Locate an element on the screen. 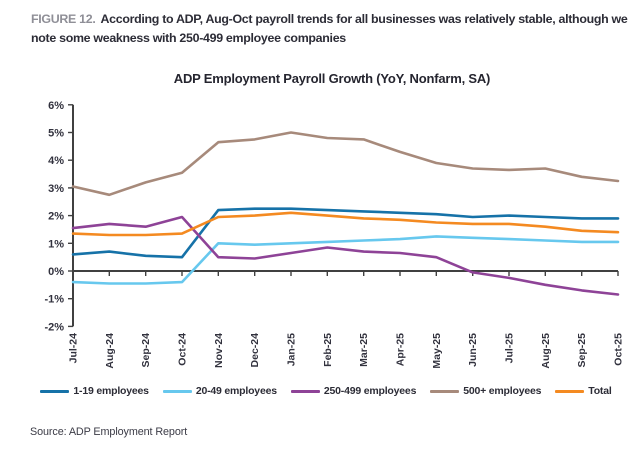  svg-text: 1% is located at coordinates (56, 244).